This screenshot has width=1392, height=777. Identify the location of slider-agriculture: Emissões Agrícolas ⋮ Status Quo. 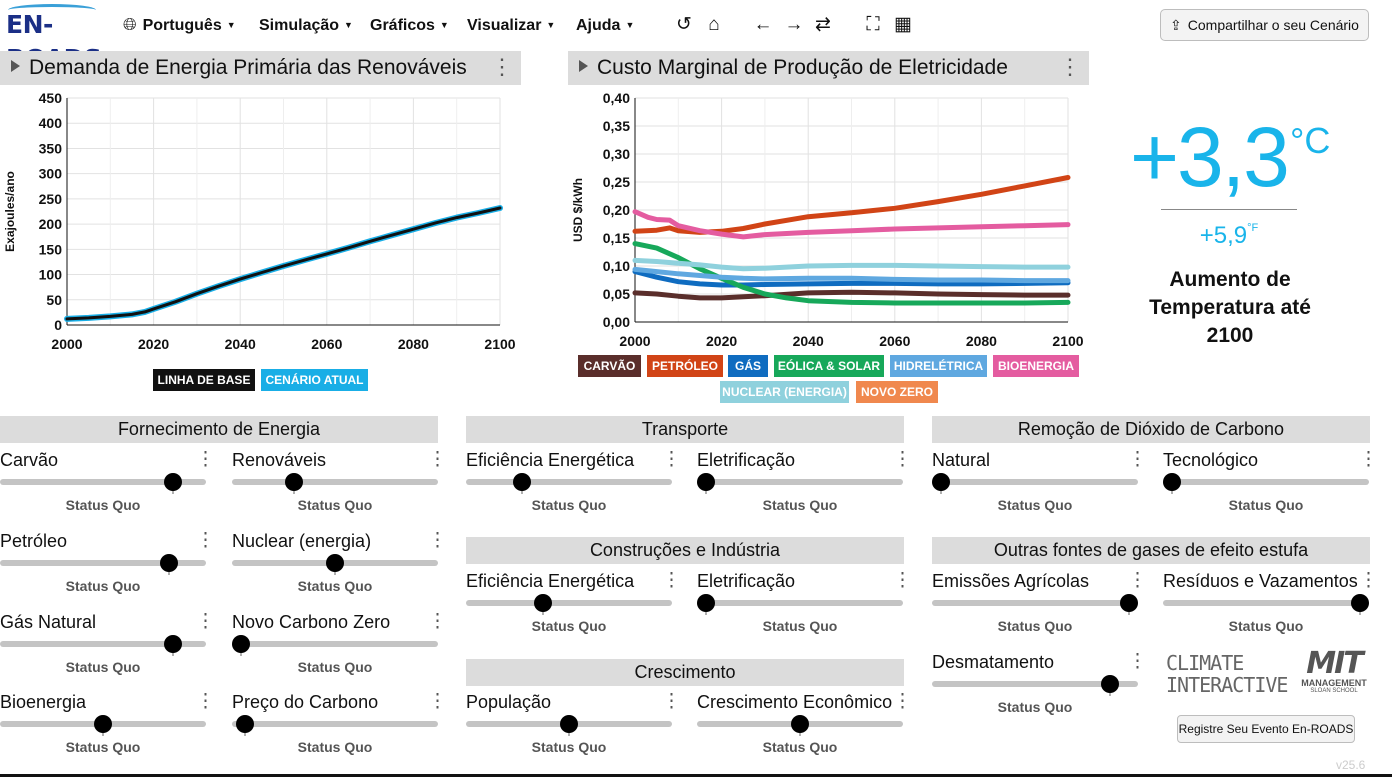
(1039, 606).